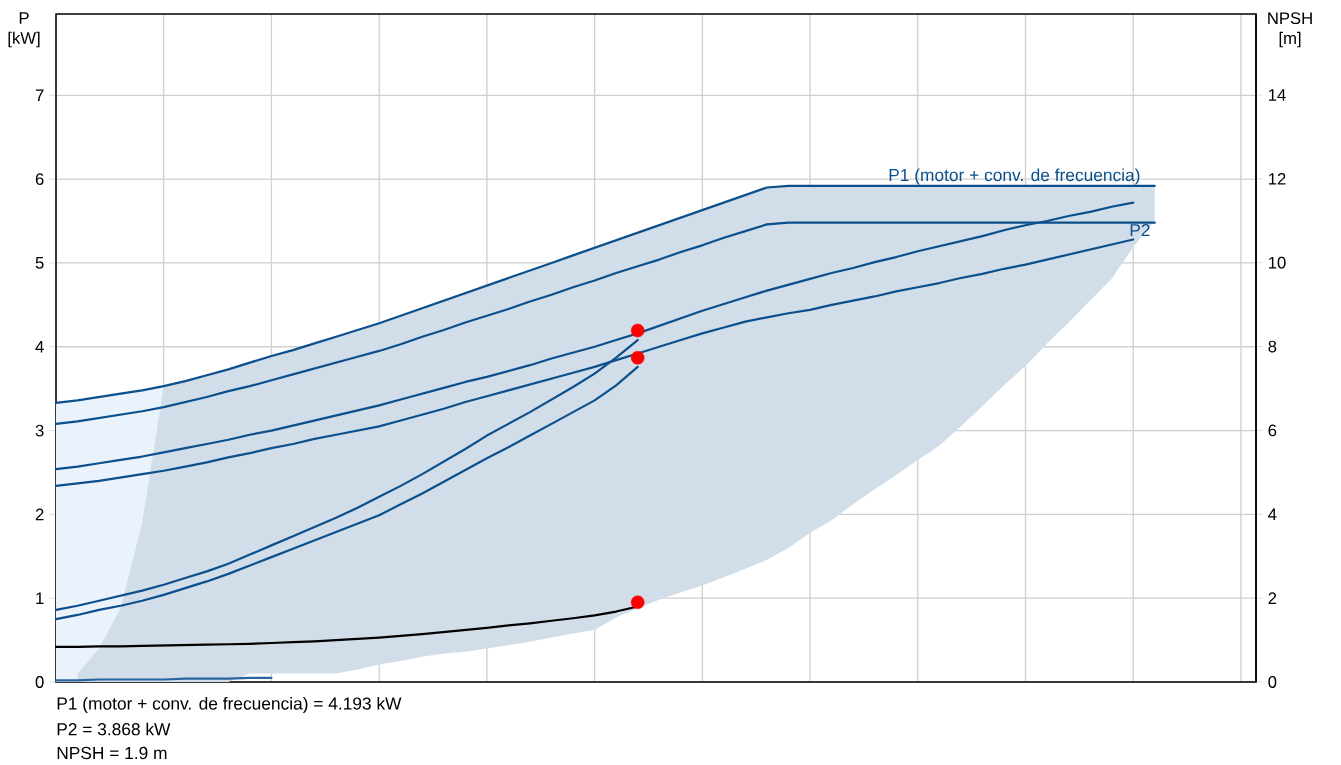  Describe the element at coordinates (1272, 430) in the screenshot. I see `y2-tick-label: 6` at that location.